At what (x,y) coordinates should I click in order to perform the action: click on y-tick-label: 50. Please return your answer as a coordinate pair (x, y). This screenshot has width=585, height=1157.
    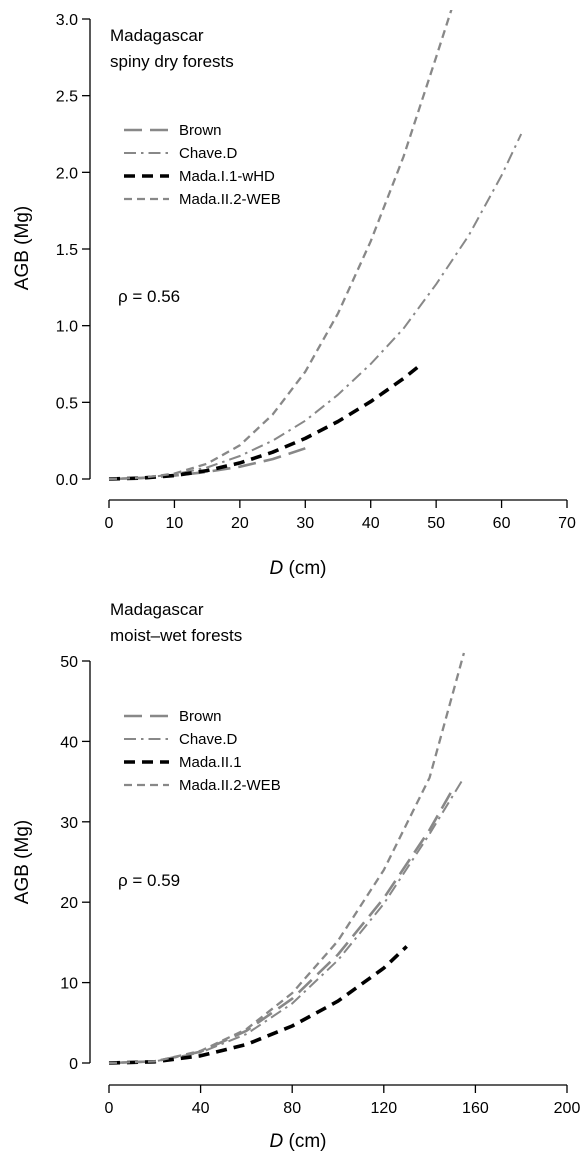
    Looking at the image, I should click on (69, 662).